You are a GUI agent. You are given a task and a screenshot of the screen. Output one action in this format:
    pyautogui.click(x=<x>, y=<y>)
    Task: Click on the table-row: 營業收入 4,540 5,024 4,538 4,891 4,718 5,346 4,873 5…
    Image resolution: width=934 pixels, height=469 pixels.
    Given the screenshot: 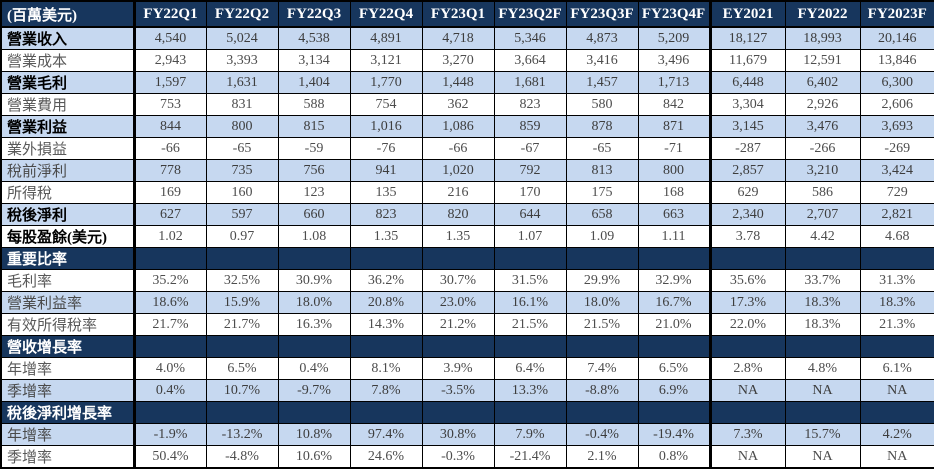 What is the action you would take?
    pyautogui.click(x=467, y=38)
    